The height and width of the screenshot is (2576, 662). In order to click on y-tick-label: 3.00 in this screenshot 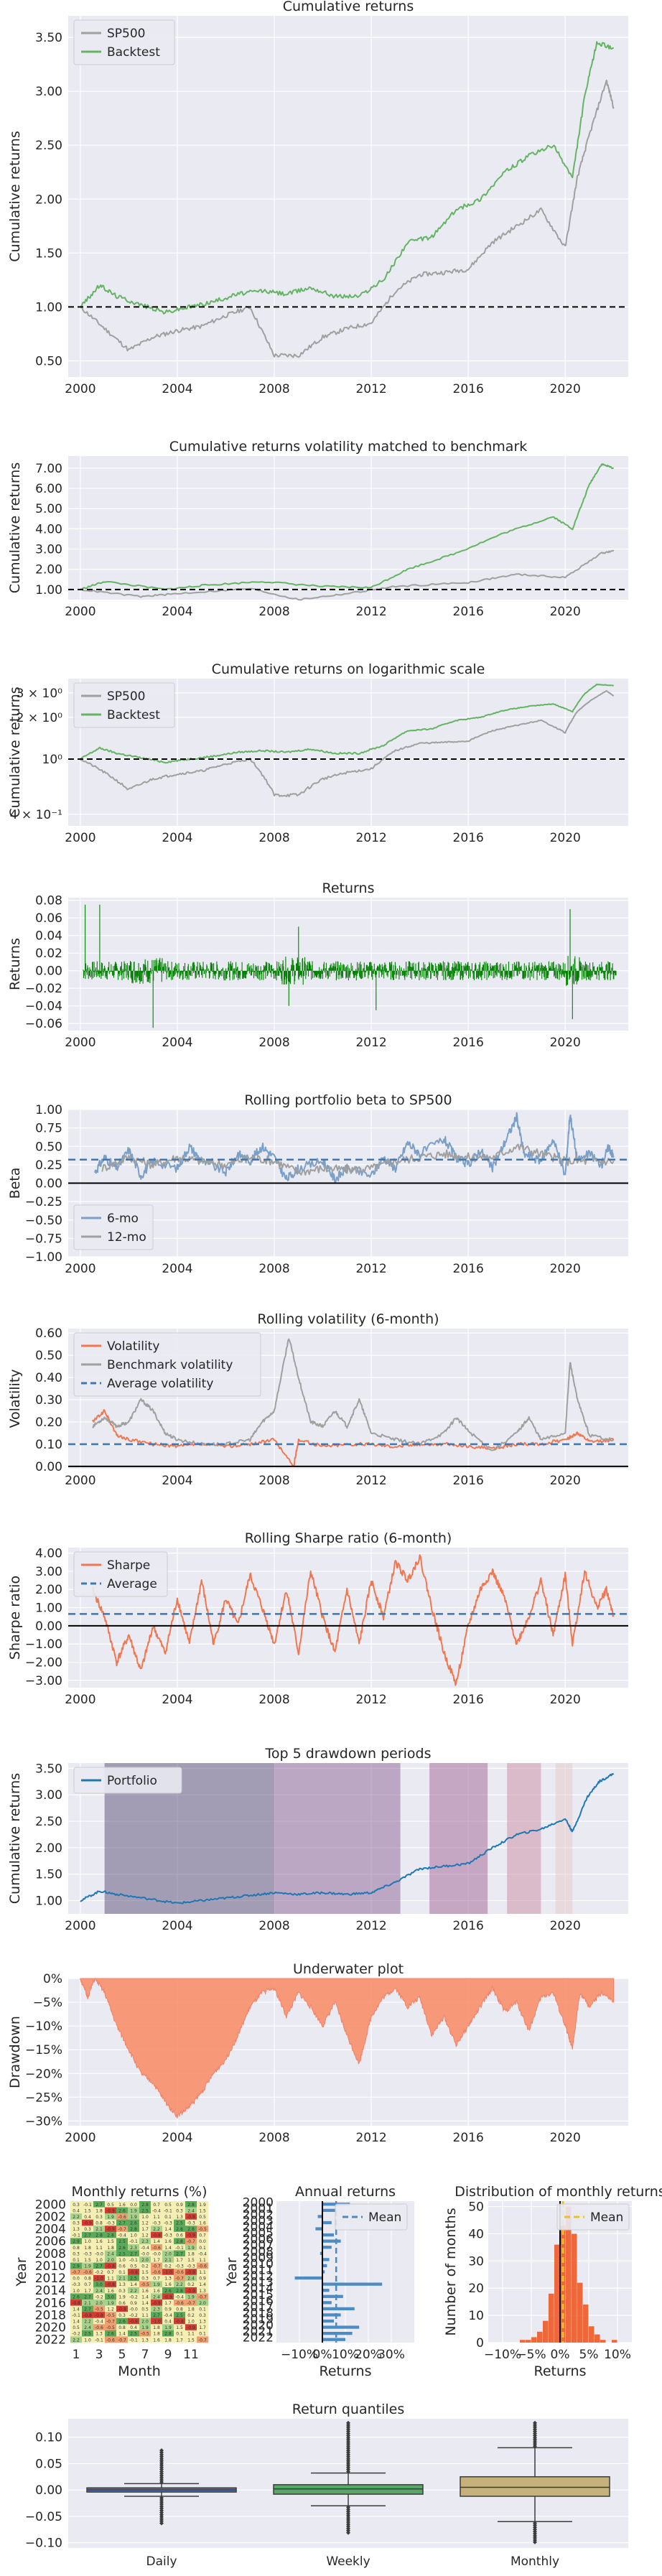, I will do `click(48, 1572)`.